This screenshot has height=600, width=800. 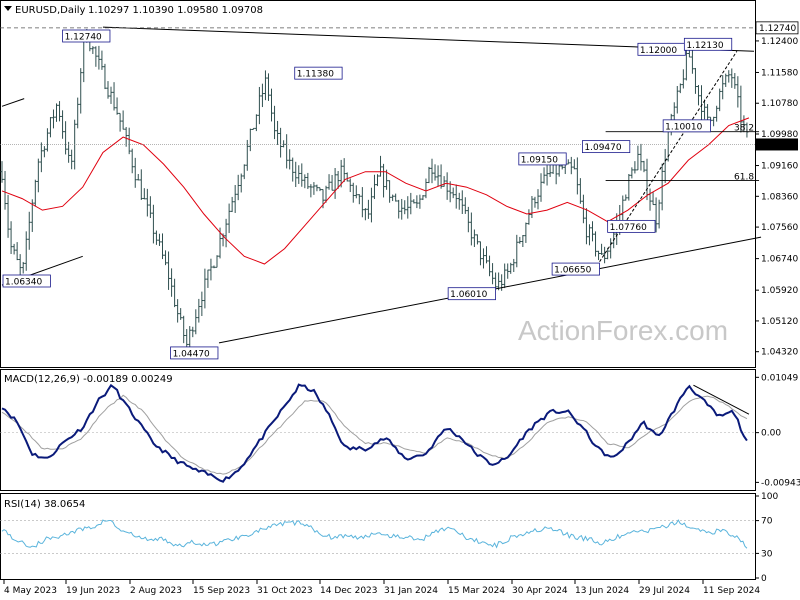 I want to click on rsi-panel, so click(x=378, y=536).